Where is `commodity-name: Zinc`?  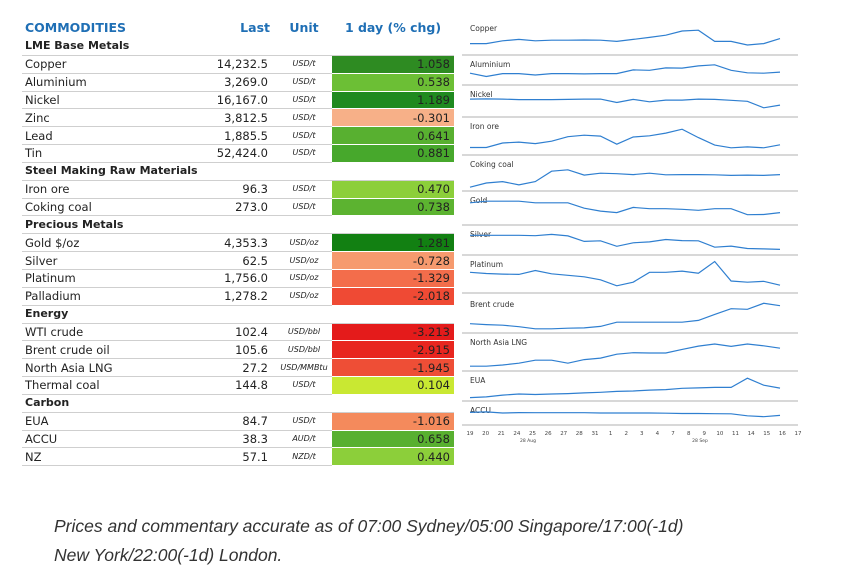 commodity-name: Zinc is located at coordinates (108, 118).